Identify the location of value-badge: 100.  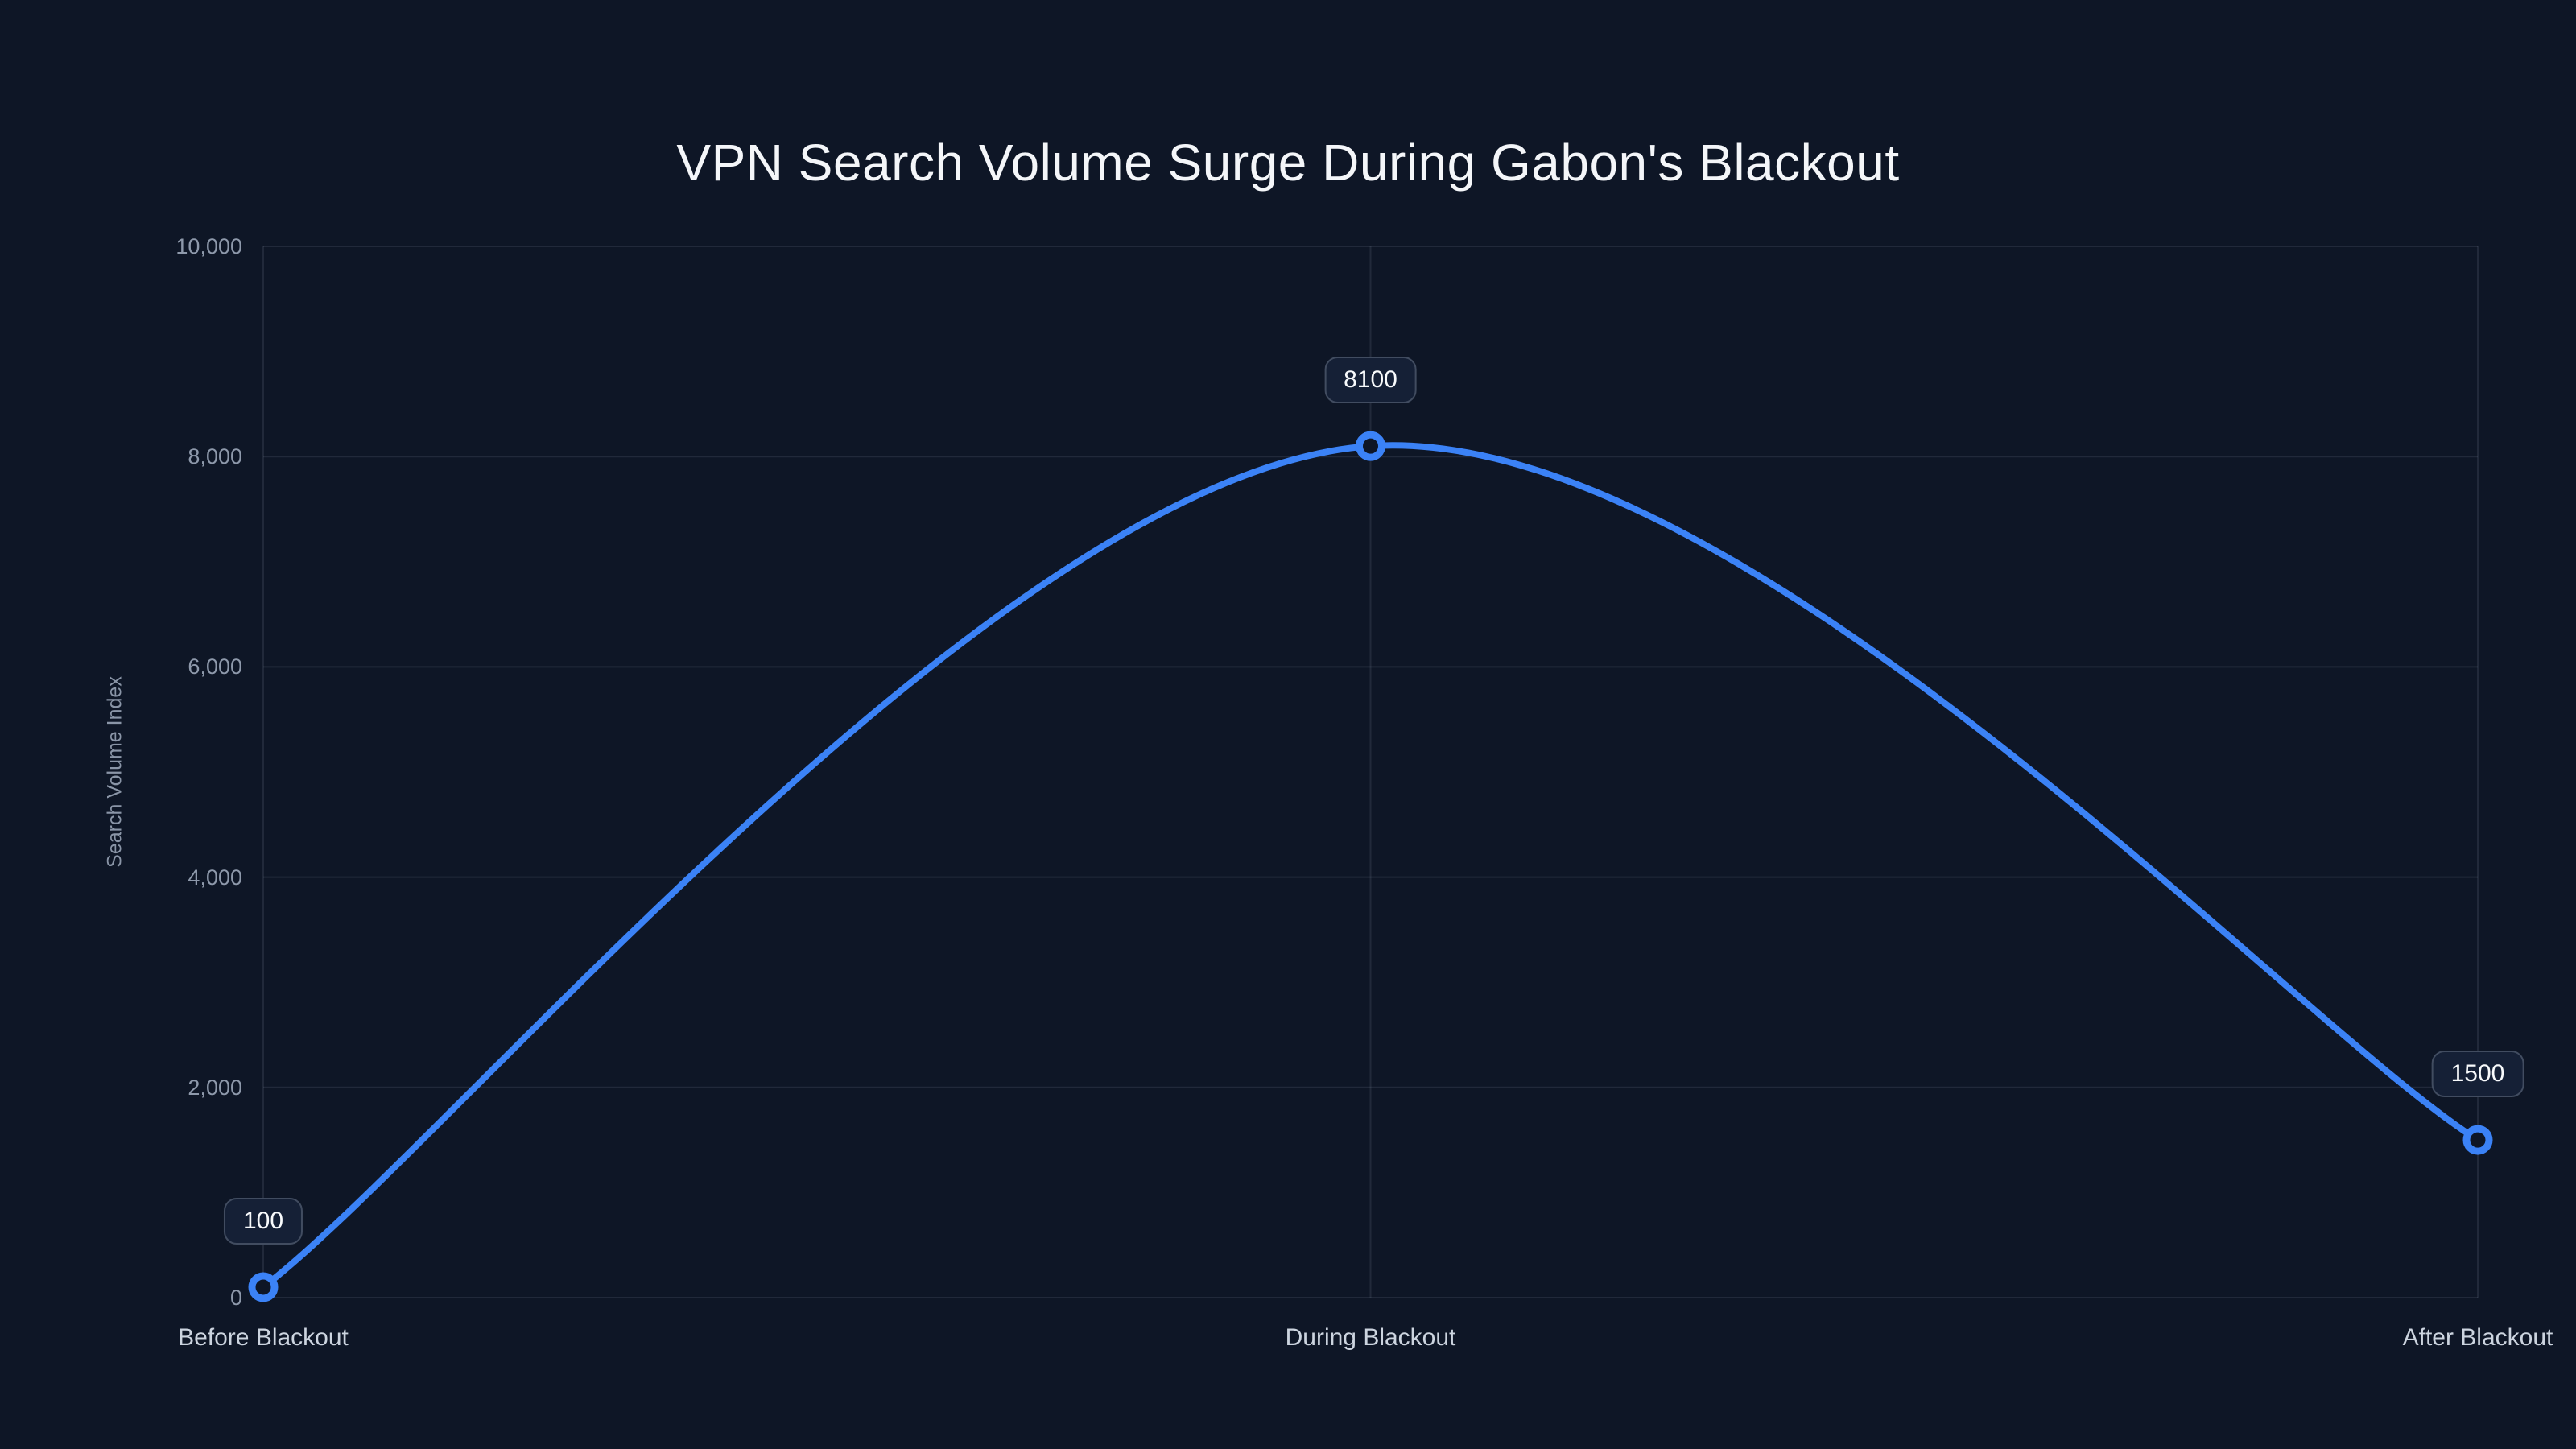
(263, 1221).